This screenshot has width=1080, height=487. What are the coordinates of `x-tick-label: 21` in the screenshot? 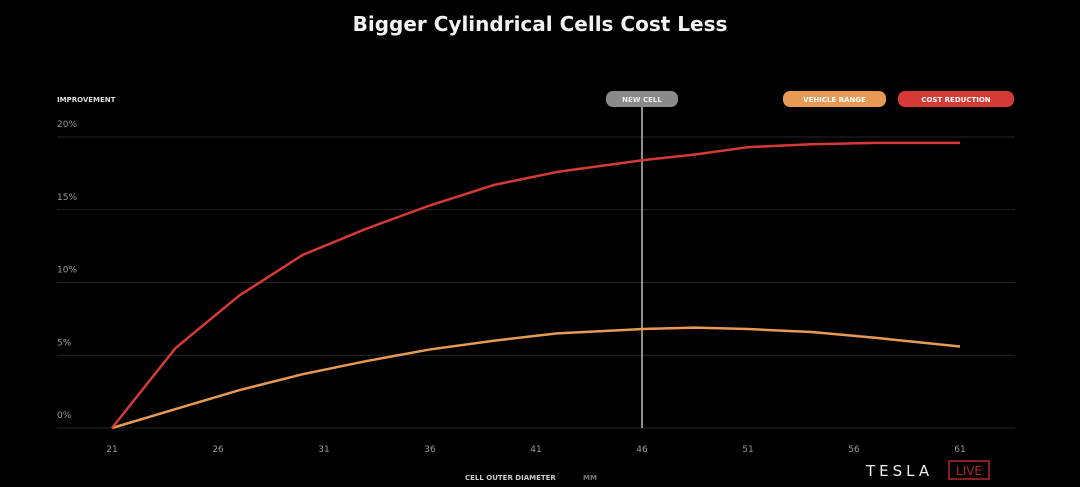 It's located at (111, 450).